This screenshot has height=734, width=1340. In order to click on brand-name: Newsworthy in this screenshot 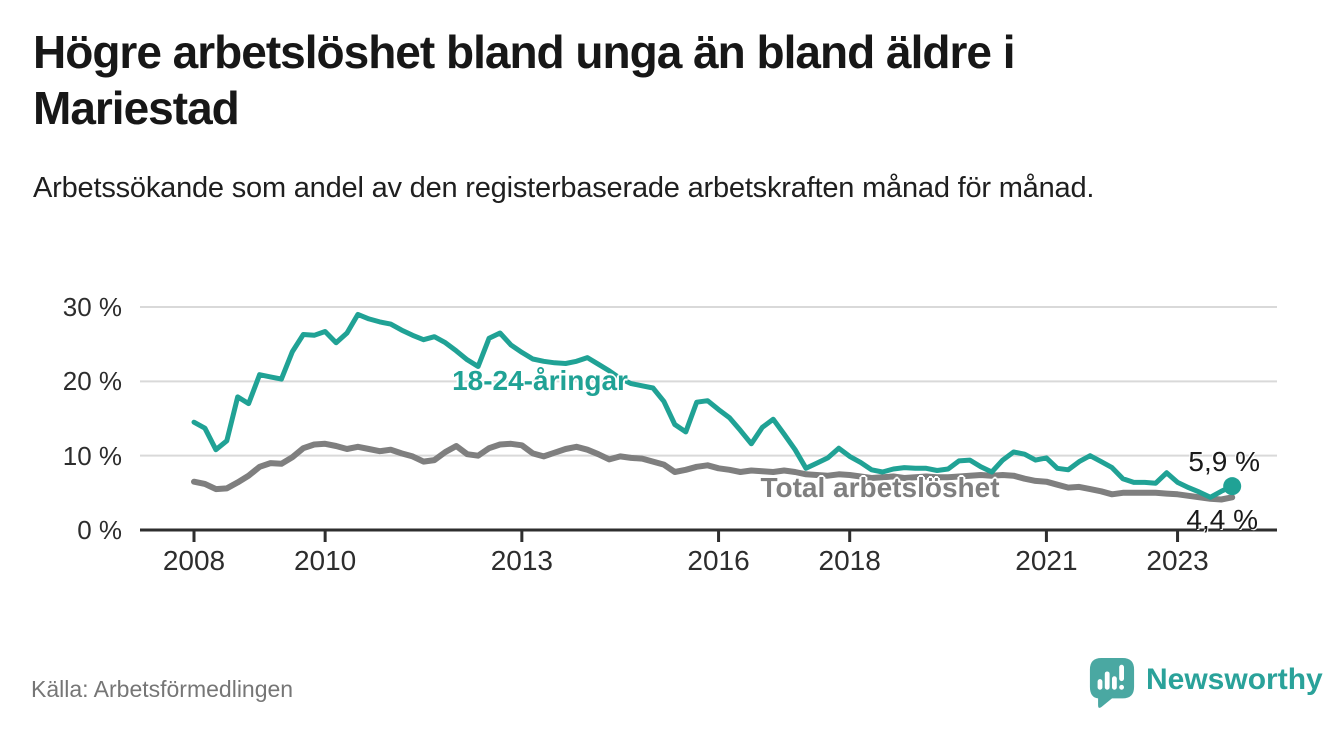, I will do `click(1234, 679)`.